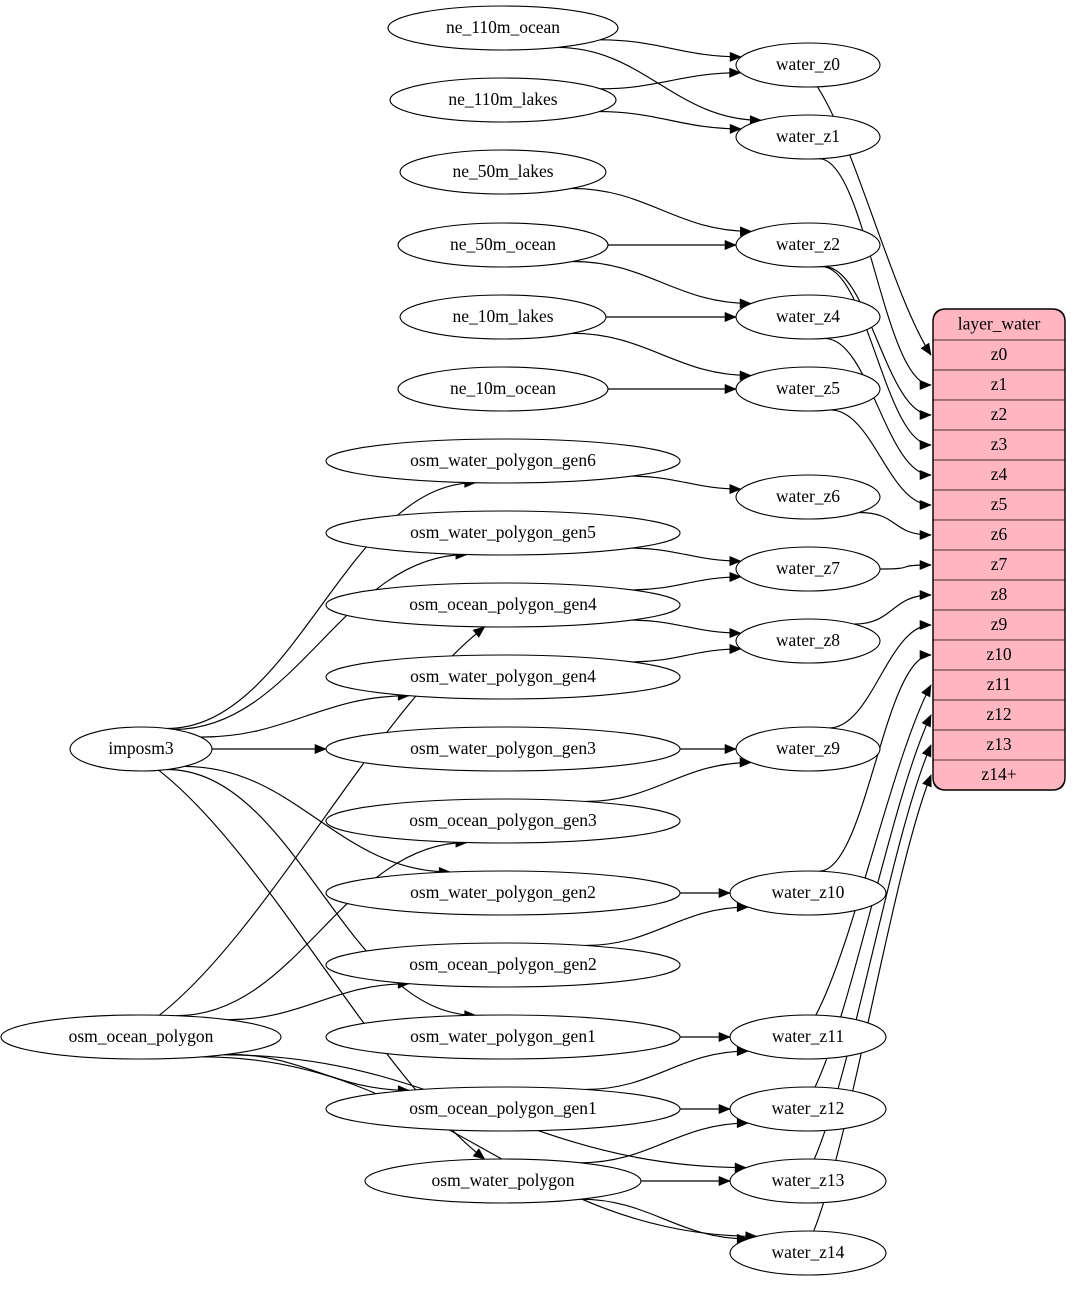 This screenshot has width=1073, height=1296. What do you see at coordinates (503, 1181) in the screenshot?
I see `node-osm_water_polygon: osm_water_polygon` at bounding box center [503, 1181].